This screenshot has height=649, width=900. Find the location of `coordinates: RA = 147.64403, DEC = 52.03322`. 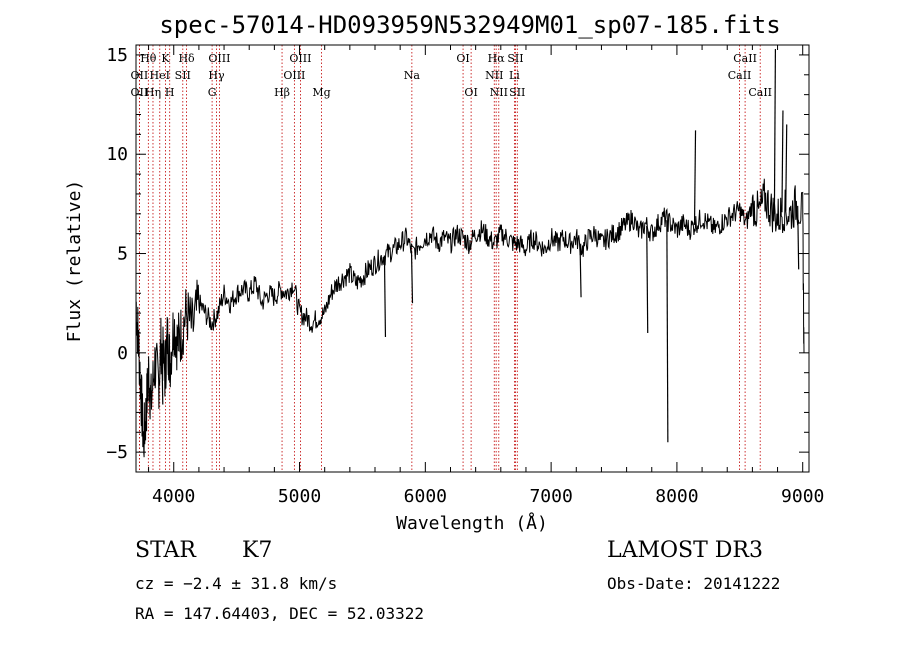

coordinates: RA = 147.64403, DEC = 52.03322 is located at coordinates (279, 613).